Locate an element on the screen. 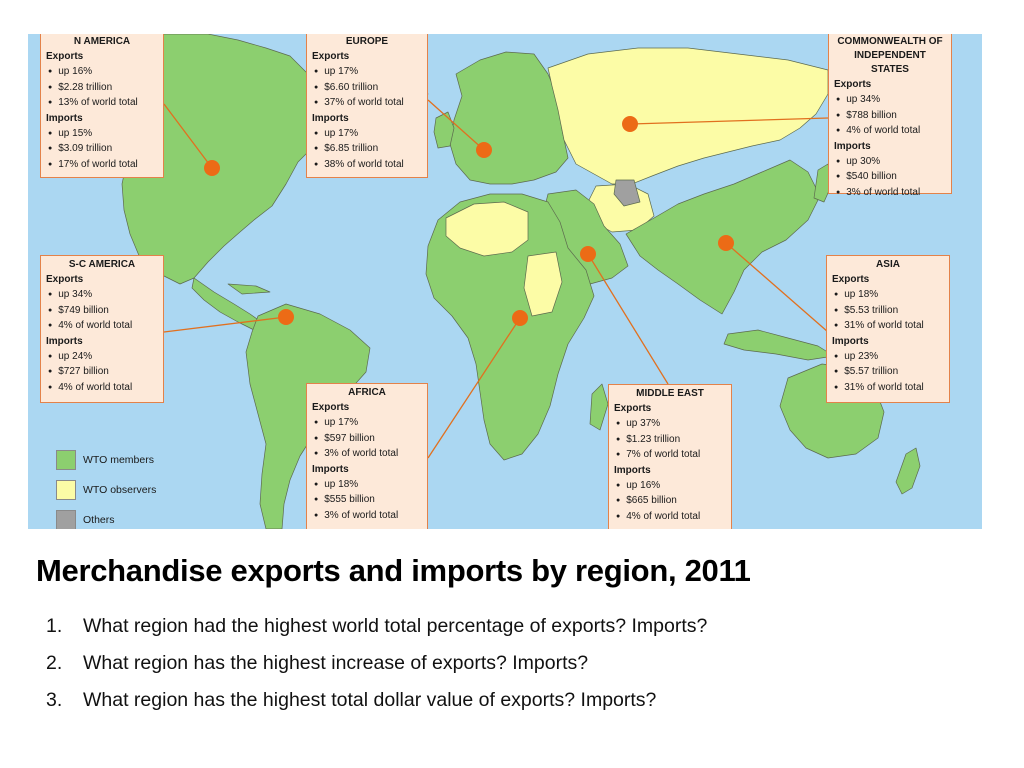 This screenshot has height=768, width=1024. import-item: up 16% is located at coordinates (671, 485).